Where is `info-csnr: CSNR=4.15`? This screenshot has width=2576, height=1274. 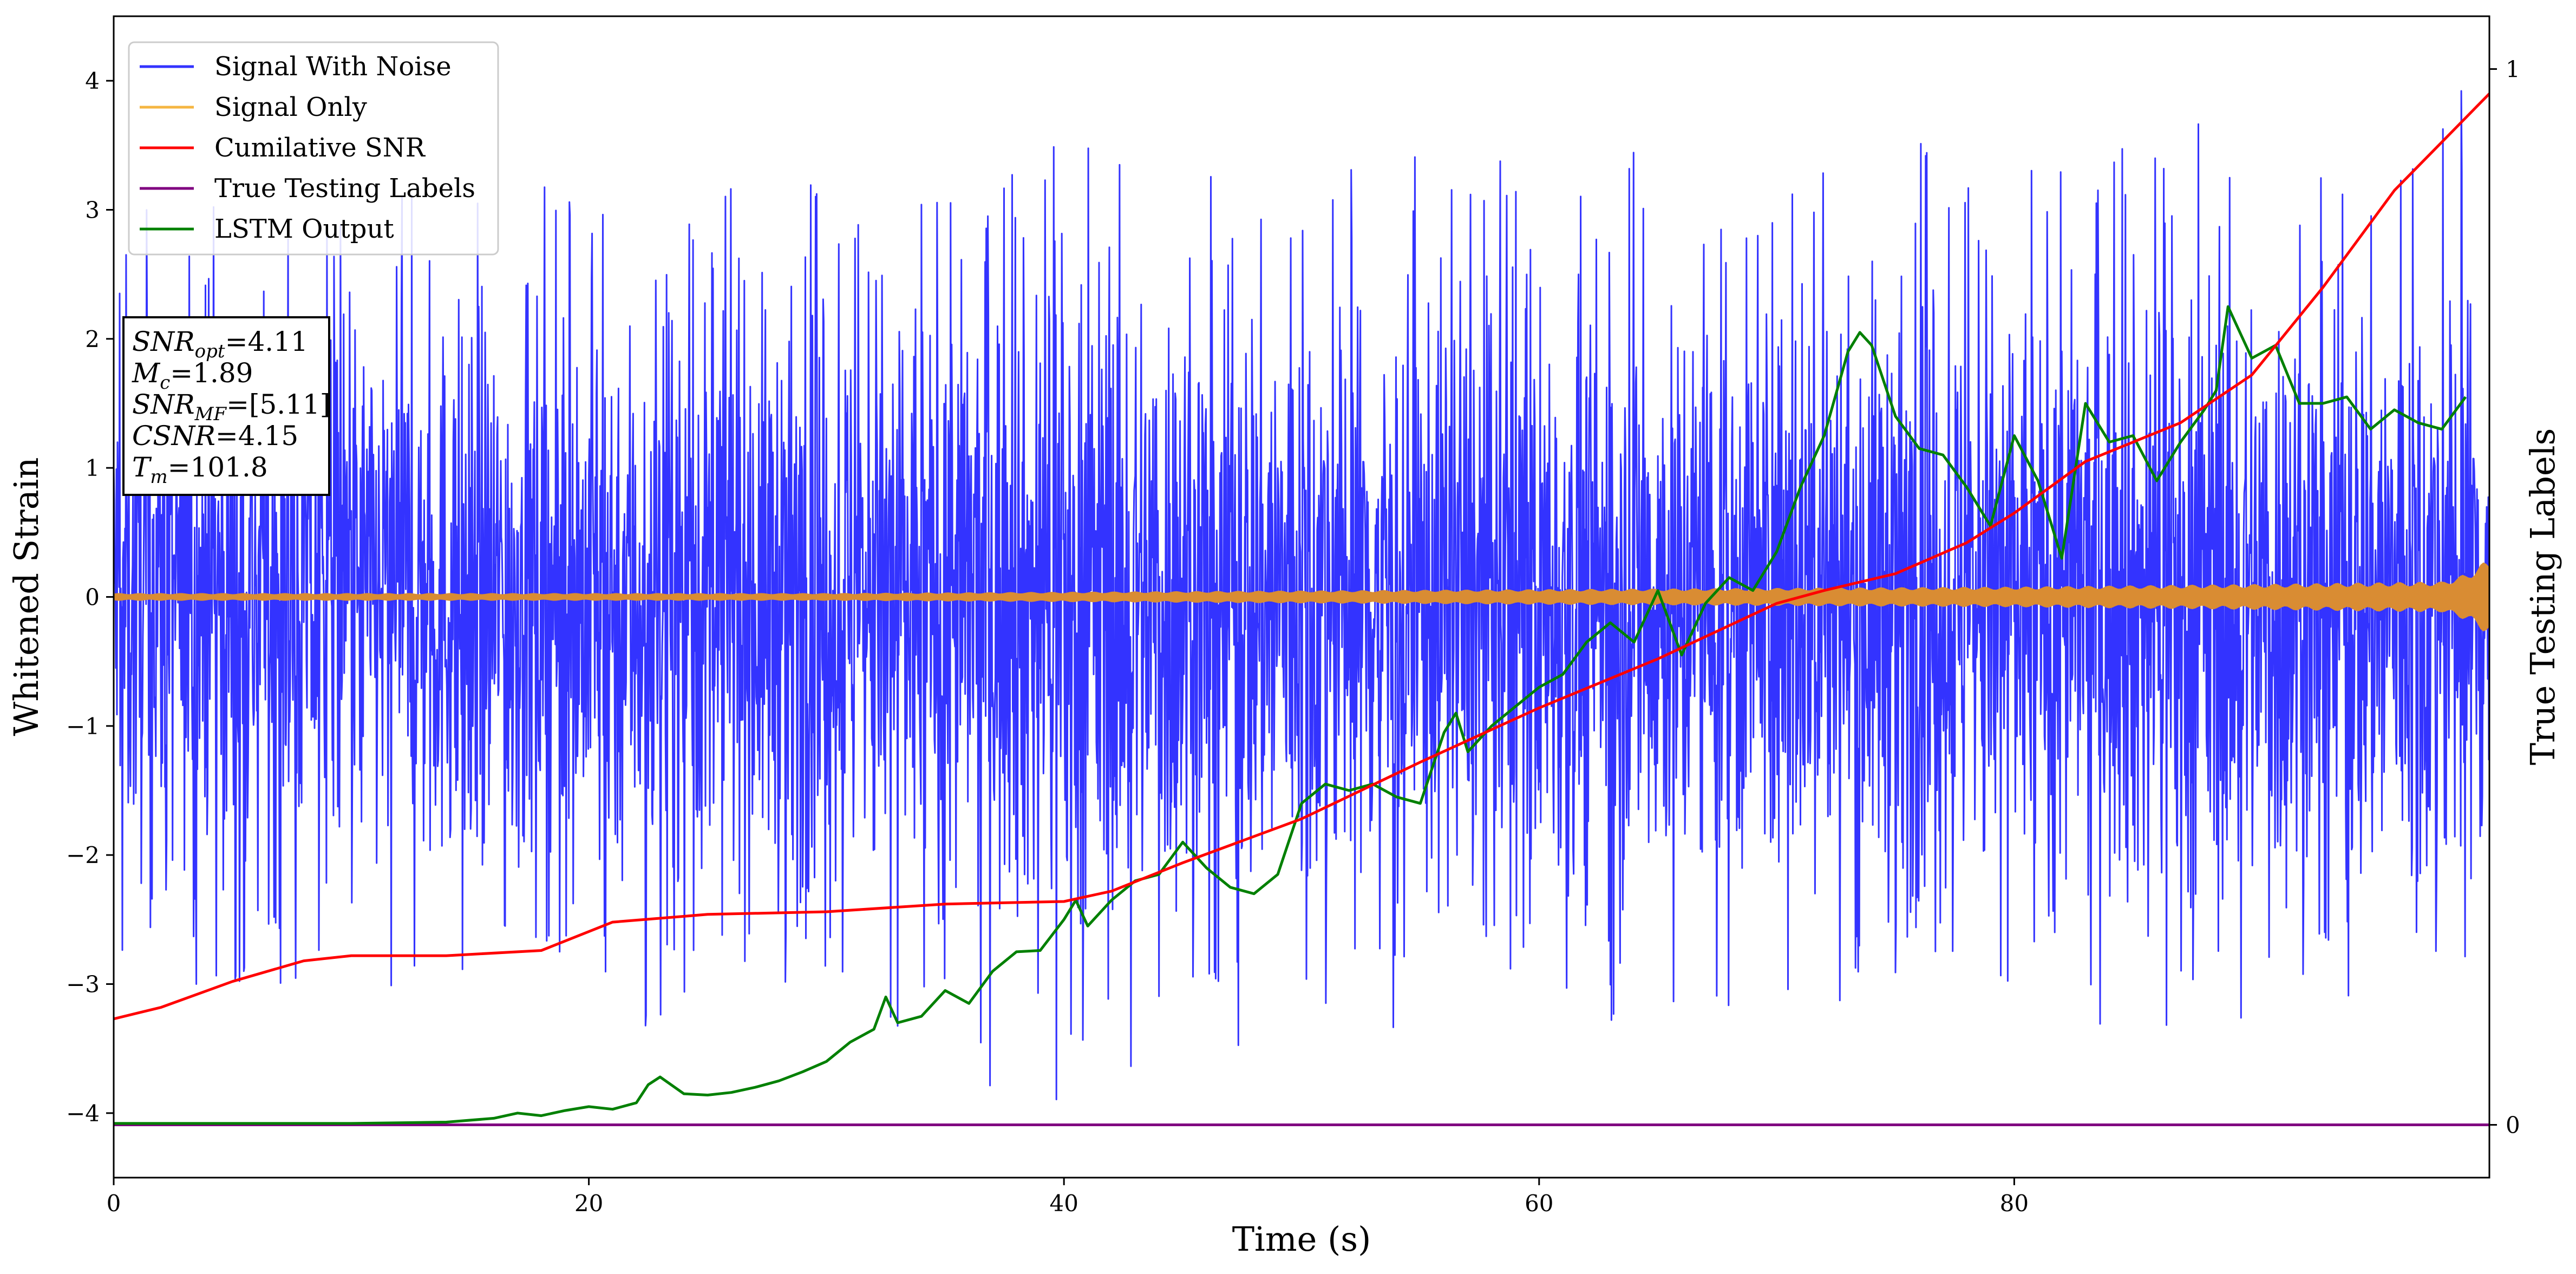 info-csnr: CSNR=4.15 is located at coordinates (215, 436).